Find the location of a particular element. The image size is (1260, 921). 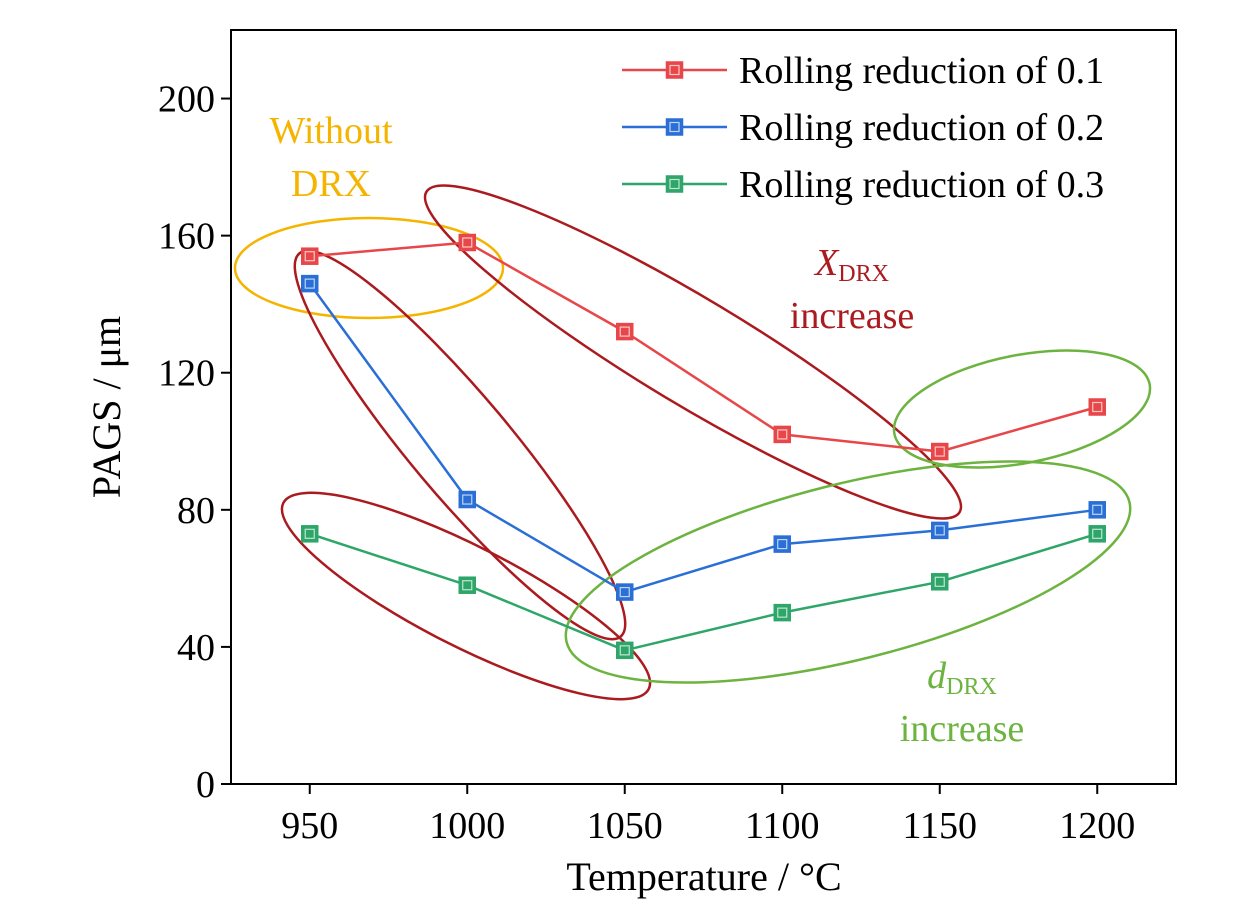

y-tick-label: 80 is located at coordinates (196, 511).